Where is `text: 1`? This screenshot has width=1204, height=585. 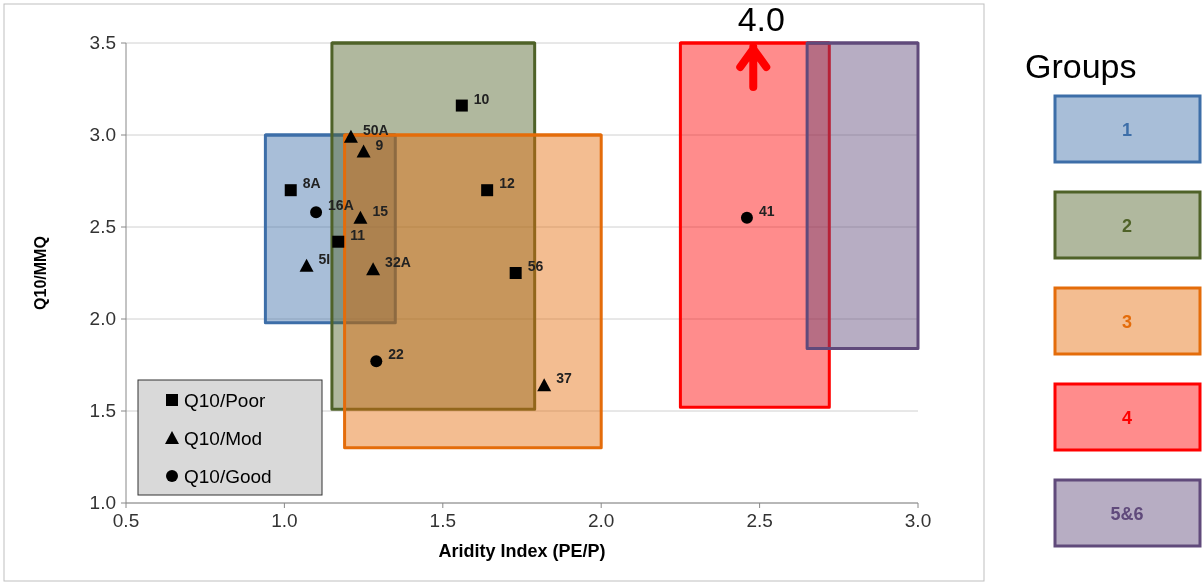 text: 1 is located at coordinates (1127, 130).